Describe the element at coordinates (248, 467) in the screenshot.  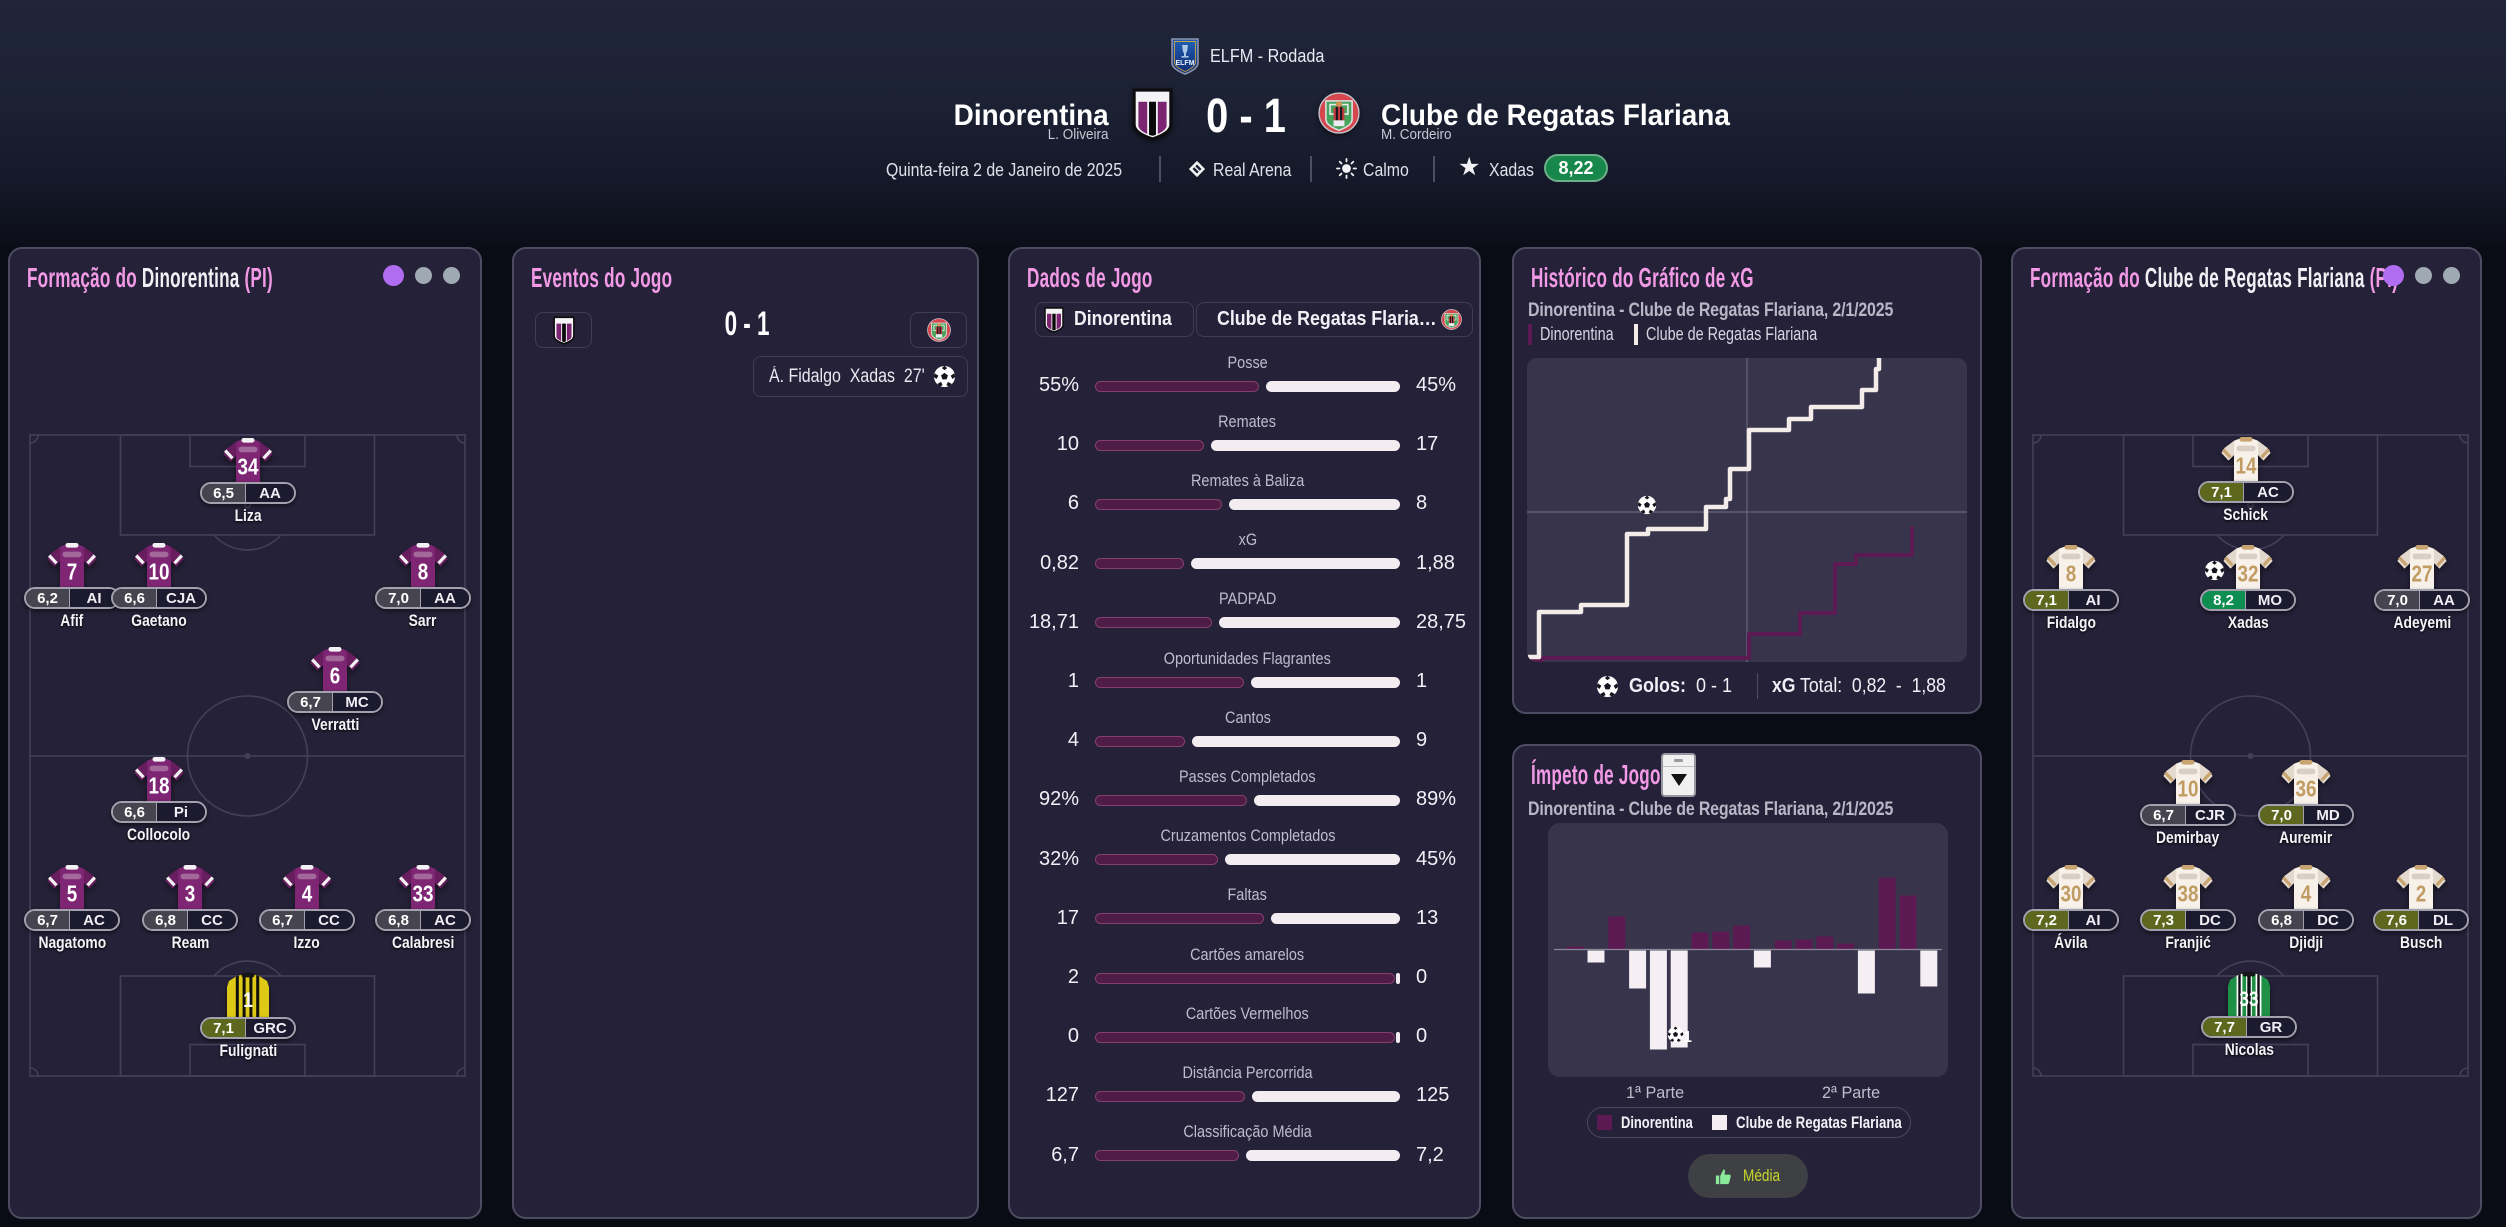
I see `svg-text: 34` at that location.